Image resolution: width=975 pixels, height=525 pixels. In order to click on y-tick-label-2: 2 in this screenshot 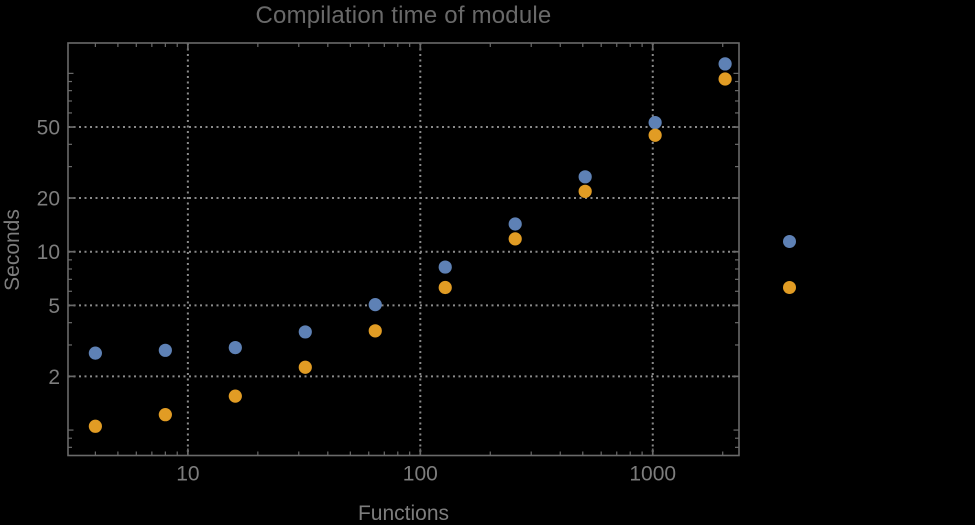, I will do `click(54, 377)`.